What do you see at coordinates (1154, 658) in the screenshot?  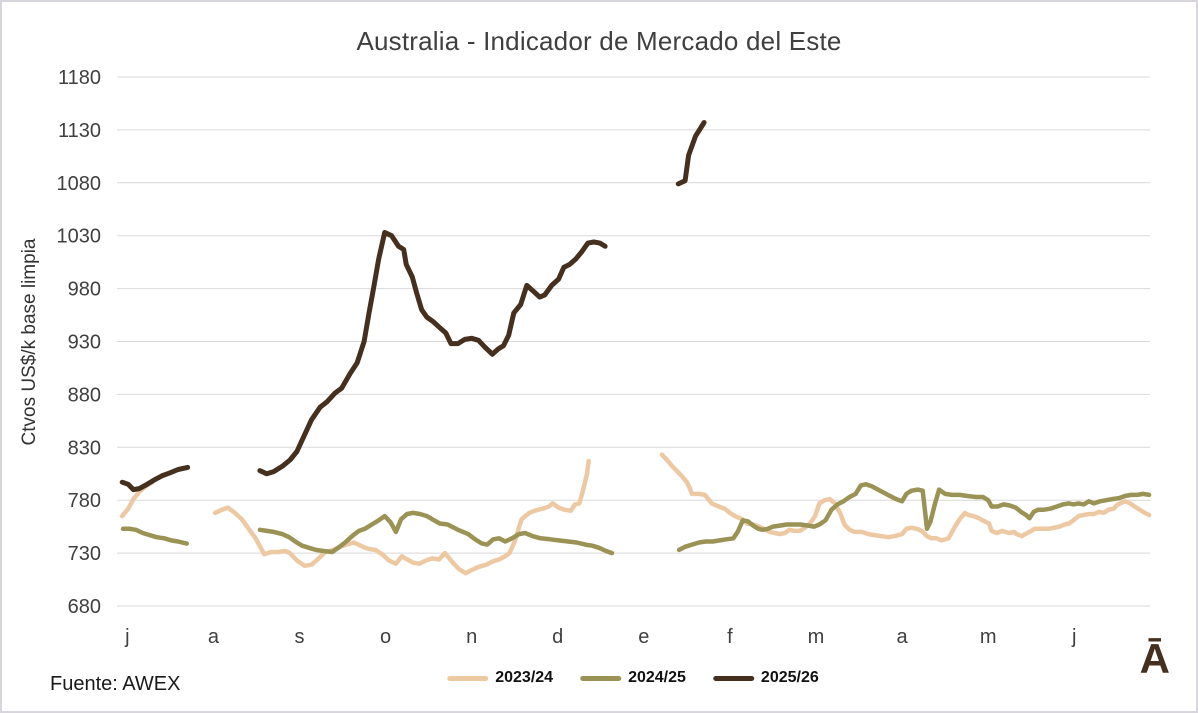 I see `brand-logo: Ā` at bounding box center [1154, 658].